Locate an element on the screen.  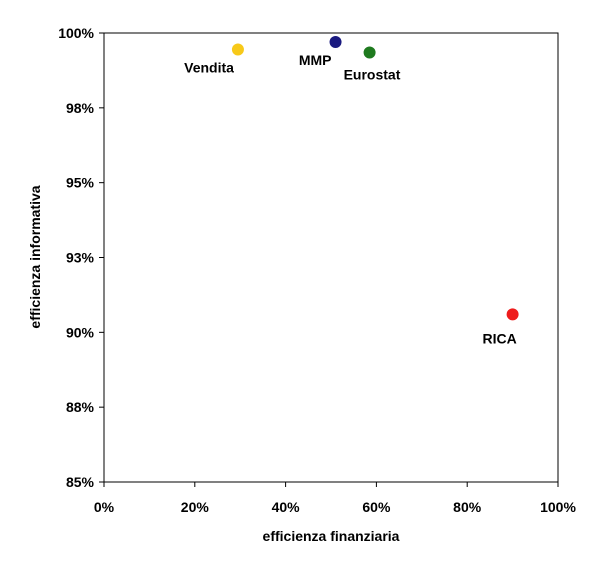
data-point-eurostat is located at coordinates (369, 52).